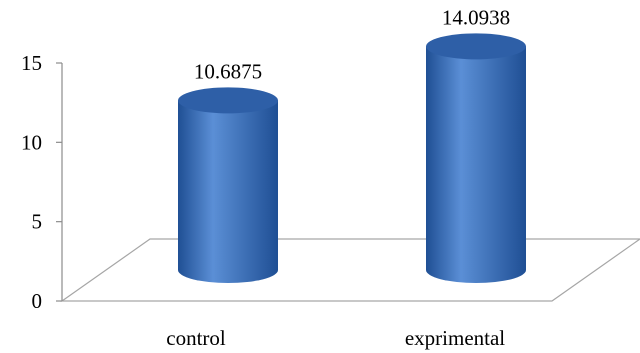 This screenshot has height=353, width=640. I want to click on bar-control: 10.6875, so click(228, 171).